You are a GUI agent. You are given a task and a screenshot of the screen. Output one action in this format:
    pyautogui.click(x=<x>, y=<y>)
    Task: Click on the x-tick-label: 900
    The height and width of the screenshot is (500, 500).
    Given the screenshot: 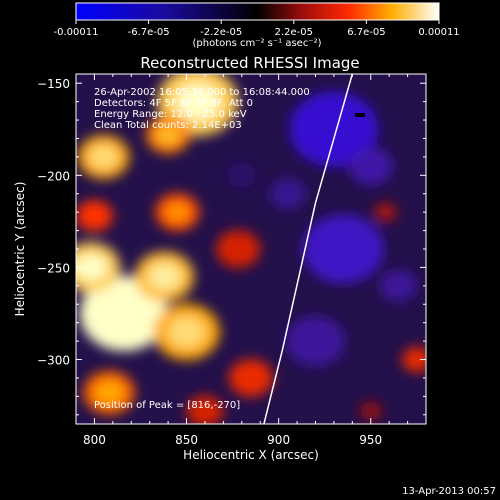 What is the action you would take?
    pyautogui.click(x=278, y=440)
    